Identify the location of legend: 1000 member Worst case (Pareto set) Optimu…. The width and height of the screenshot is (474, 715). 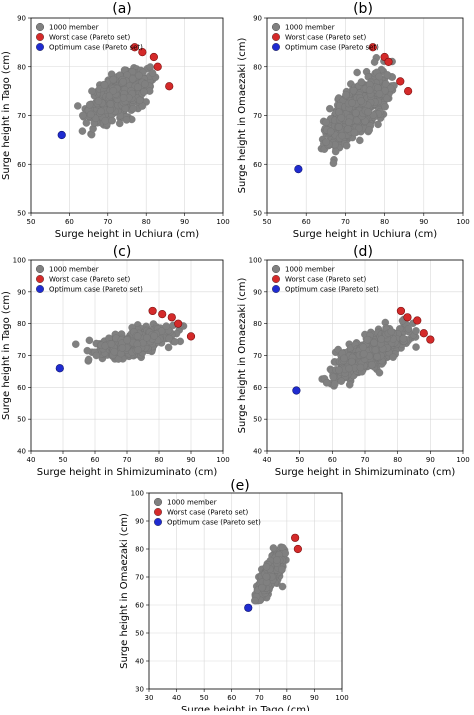
(325, 279).